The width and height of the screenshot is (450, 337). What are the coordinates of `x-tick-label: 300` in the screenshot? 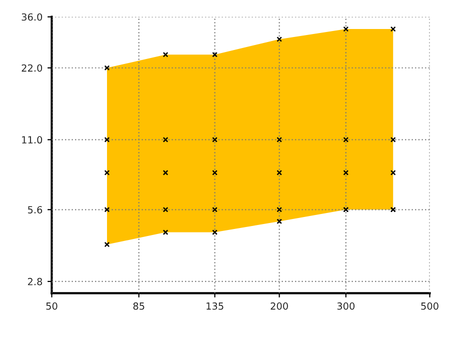 It's located at (346, 306).